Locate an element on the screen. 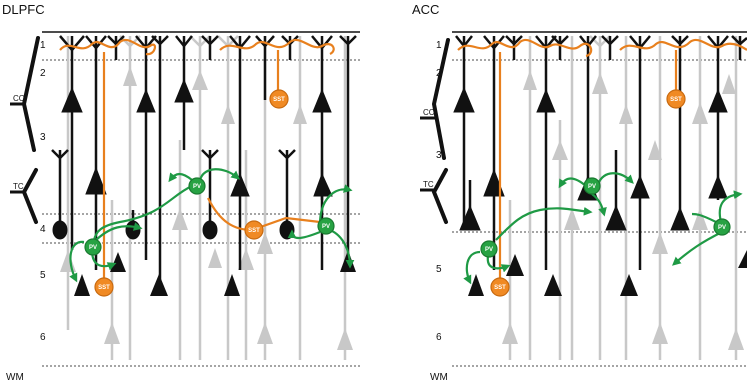  layer-label-2: 2 is located at coordinates (43, 73).